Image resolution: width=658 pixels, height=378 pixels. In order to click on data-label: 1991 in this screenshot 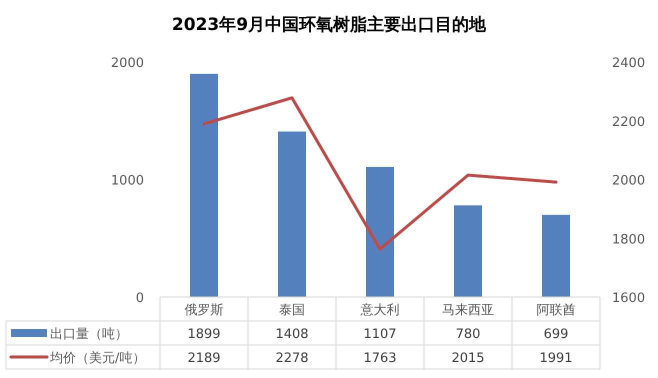, I will do `click(556, 358)`.